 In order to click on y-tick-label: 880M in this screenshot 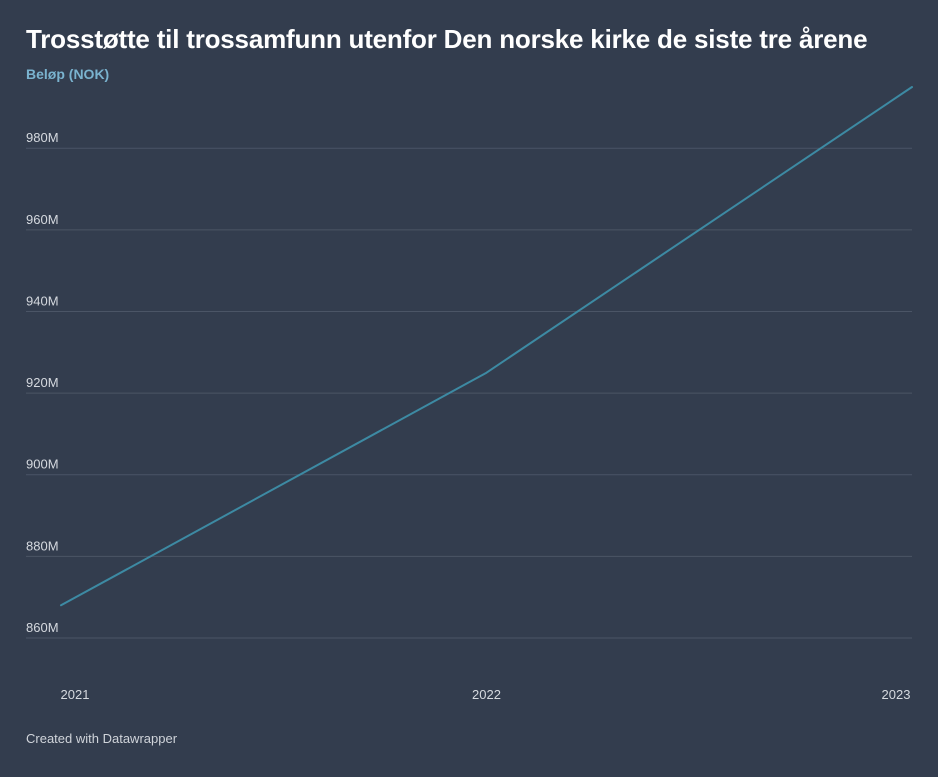, I will do `click(42, 545)`.